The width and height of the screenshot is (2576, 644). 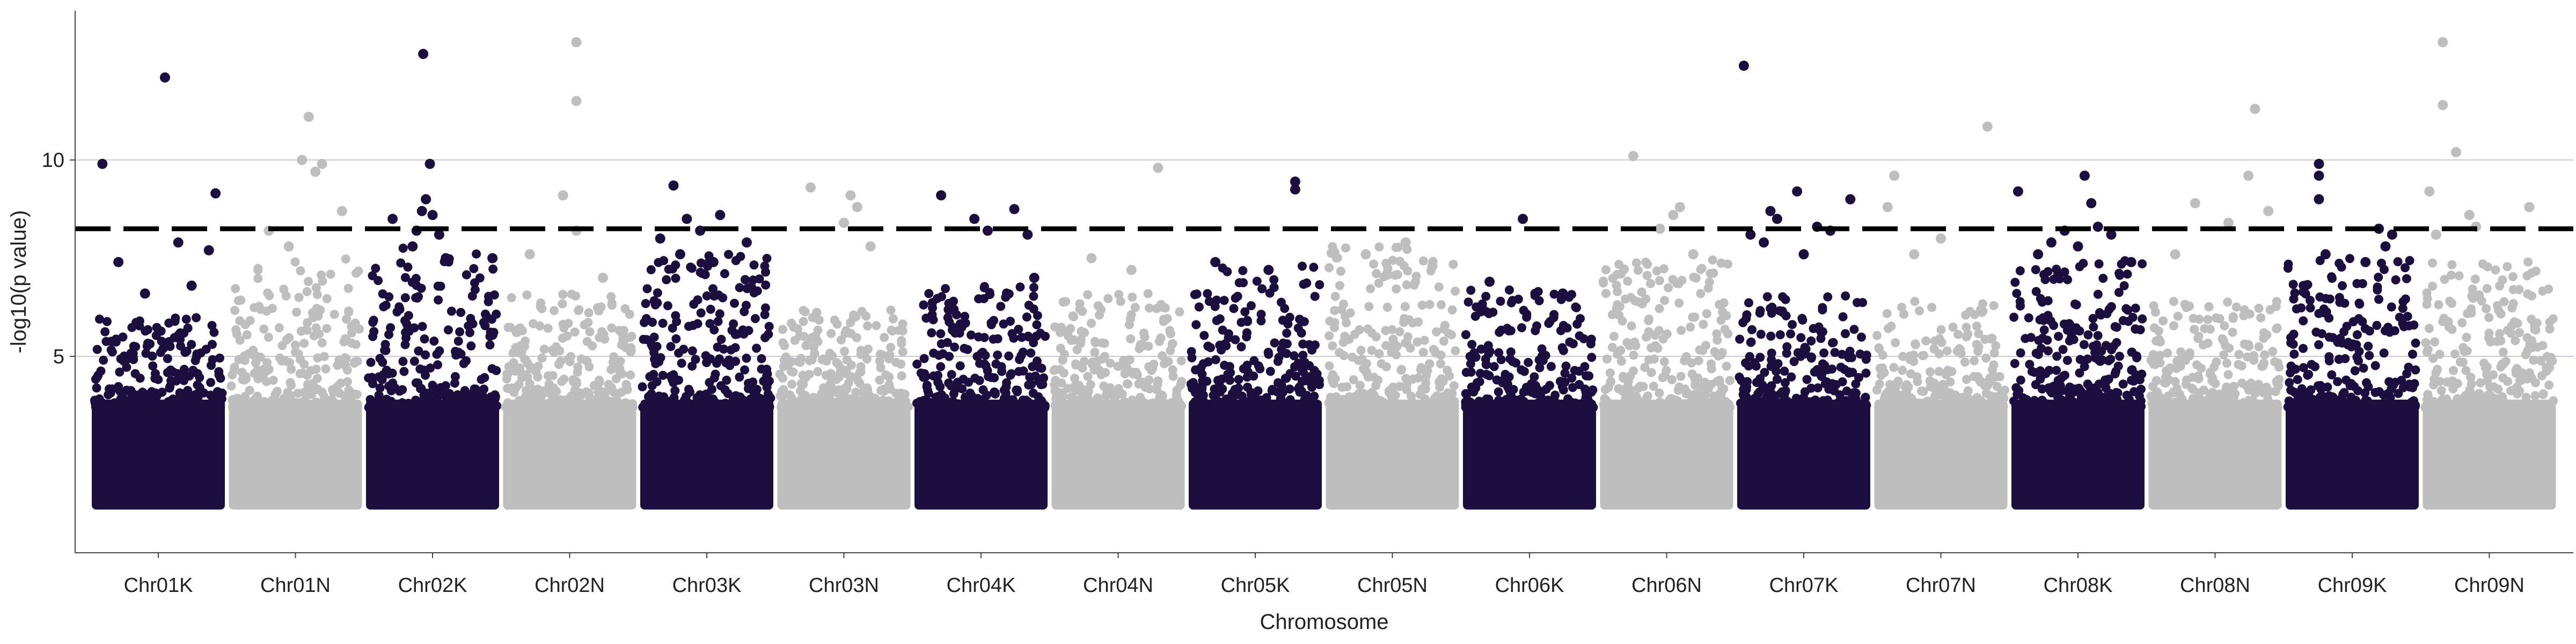 What do you see at coordinates (158, 585) in the screenshot?
I see `x-tick-label: Chr01K` at bounding box center [158, 585].